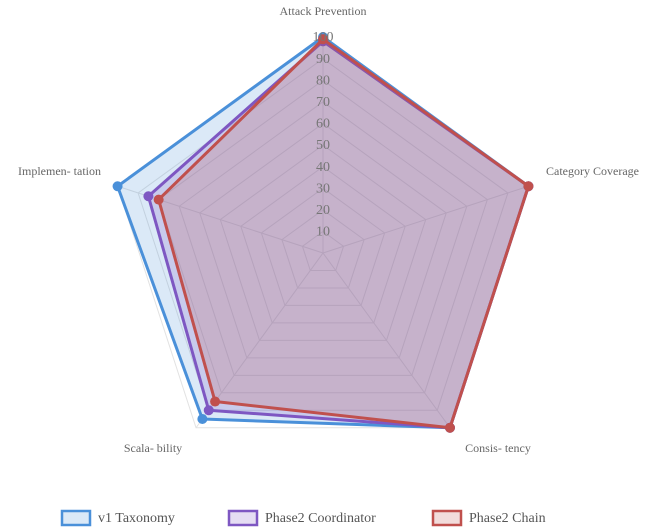 Image resolution: width=650 pixels, height=529 pixels. Describe the element at coordinates (498, 448) in the screenshot. I see `axis-label: Consis- tency` at that location.